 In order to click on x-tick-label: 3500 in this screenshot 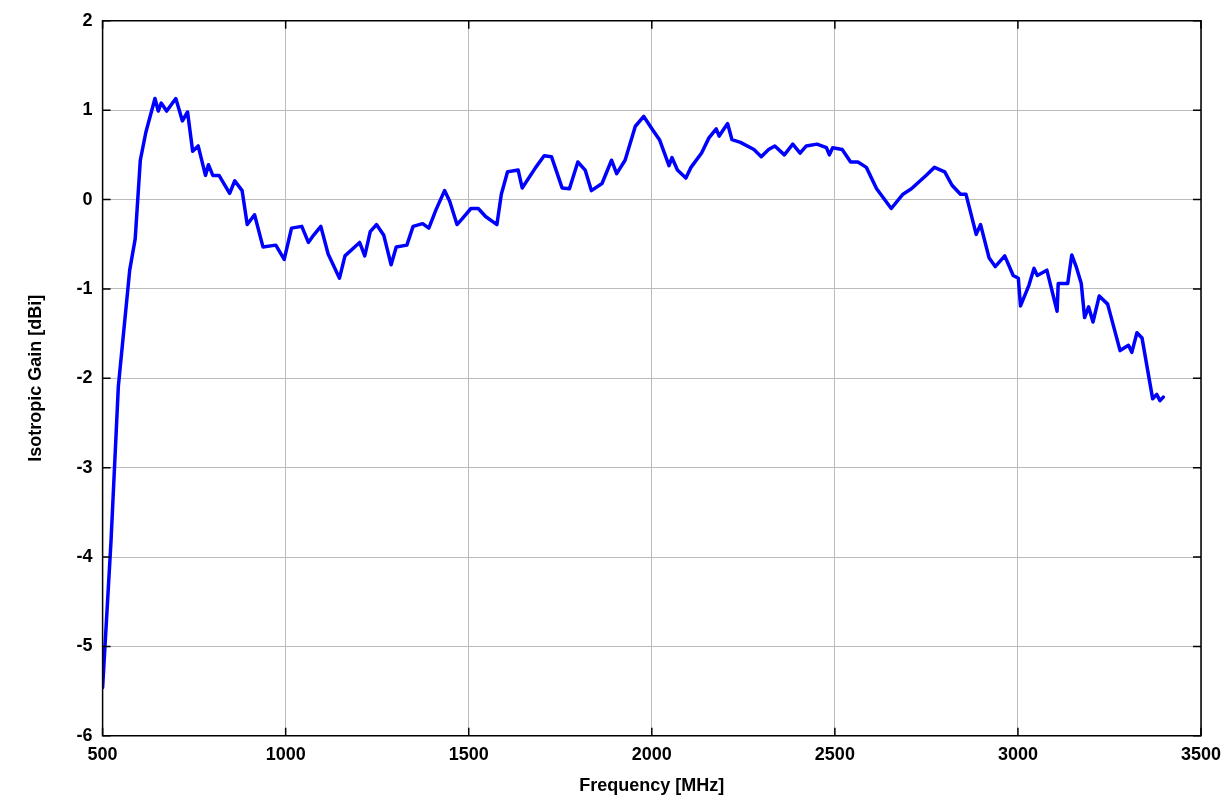, I will do `click(1201, 753)`.